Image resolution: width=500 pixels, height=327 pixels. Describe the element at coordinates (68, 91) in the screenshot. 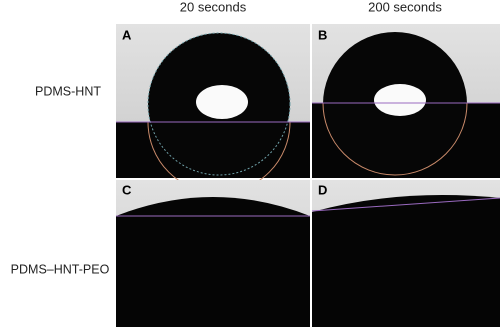

I see `row-label: PDMS-HNT` at that location.